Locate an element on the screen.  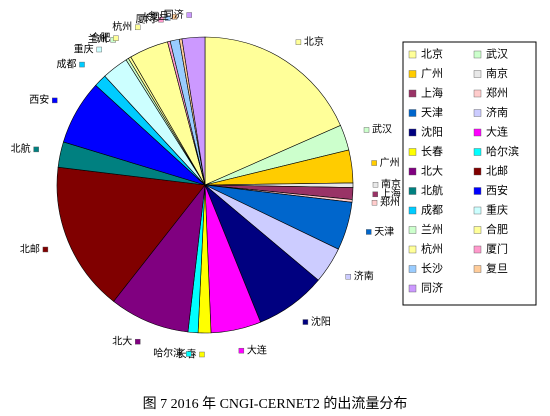
legend-label: 北邮 is located at coordinates (497, 171).